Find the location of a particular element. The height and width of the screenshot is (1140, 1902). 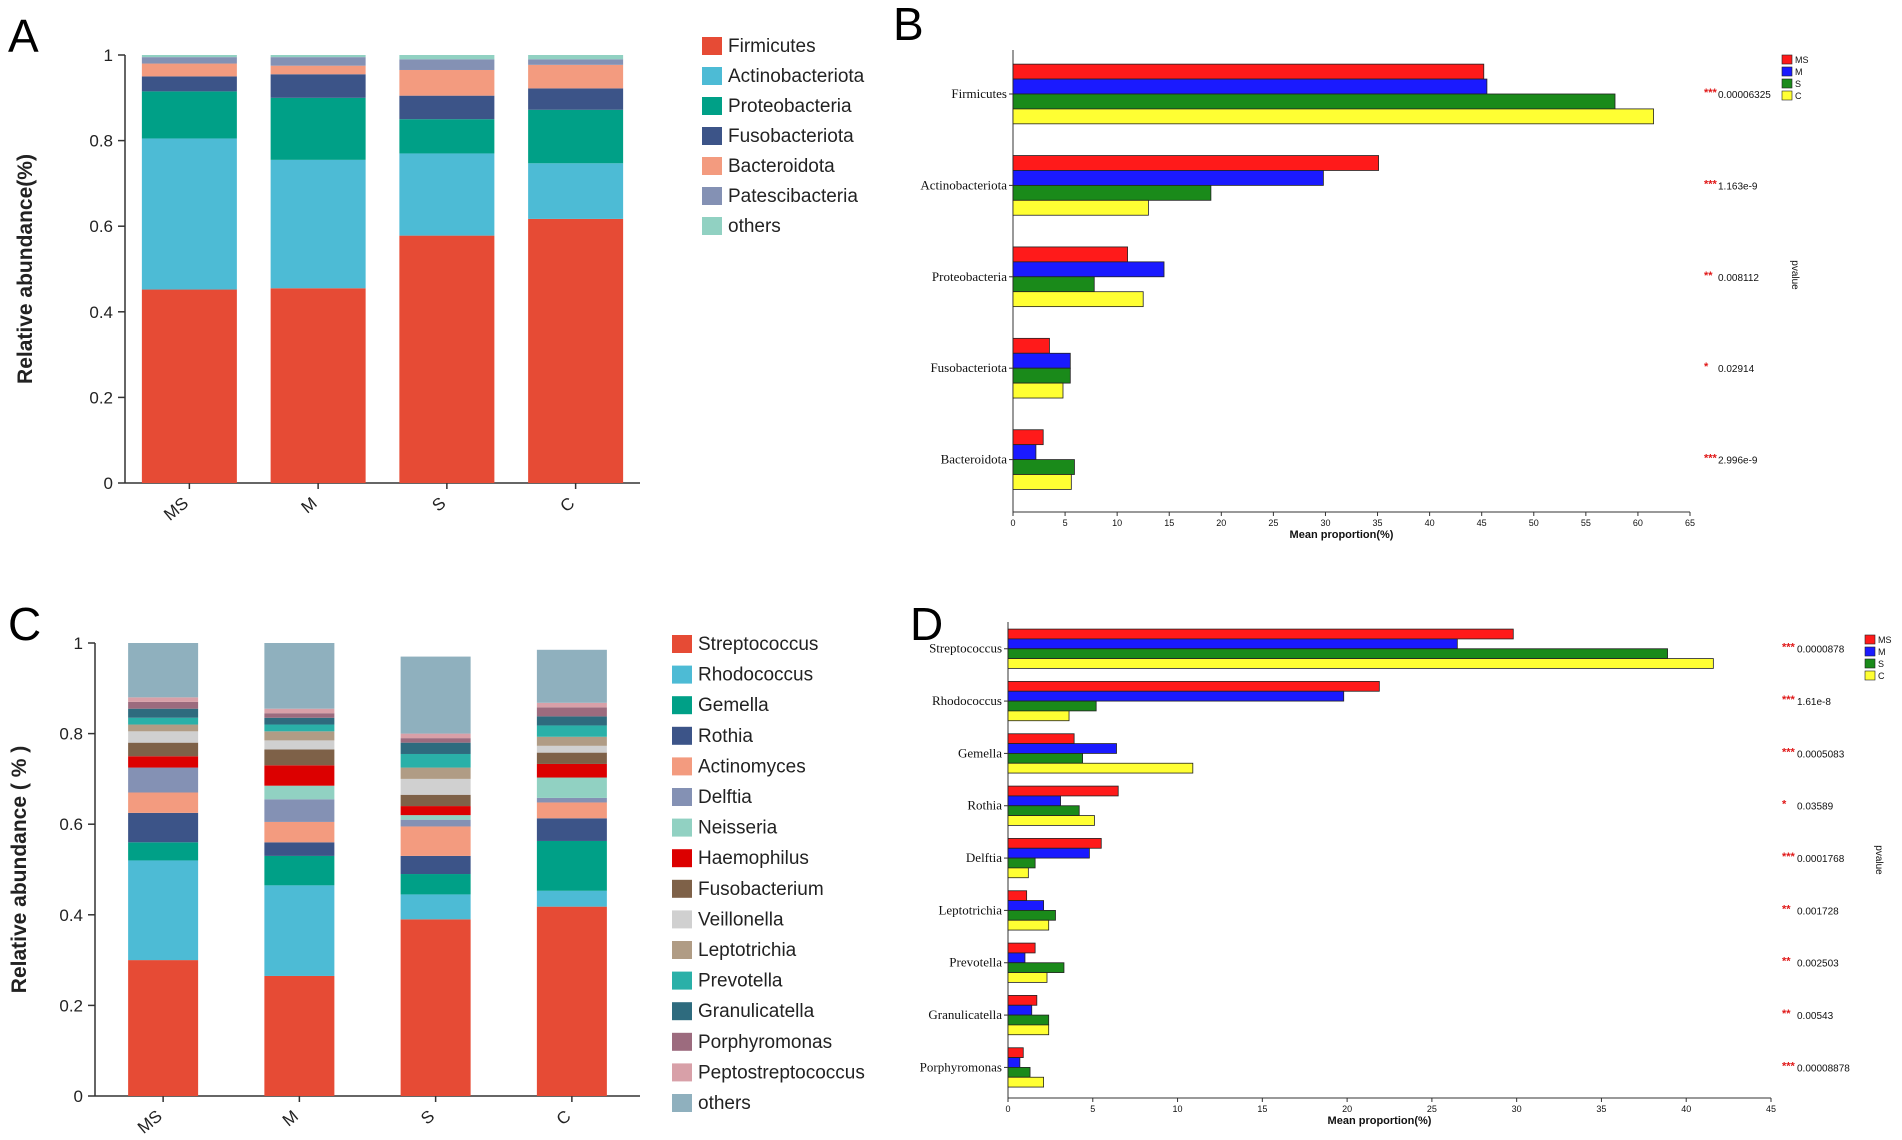

bar-segment-m-fusobacterium is located at coordinates (299, 757).